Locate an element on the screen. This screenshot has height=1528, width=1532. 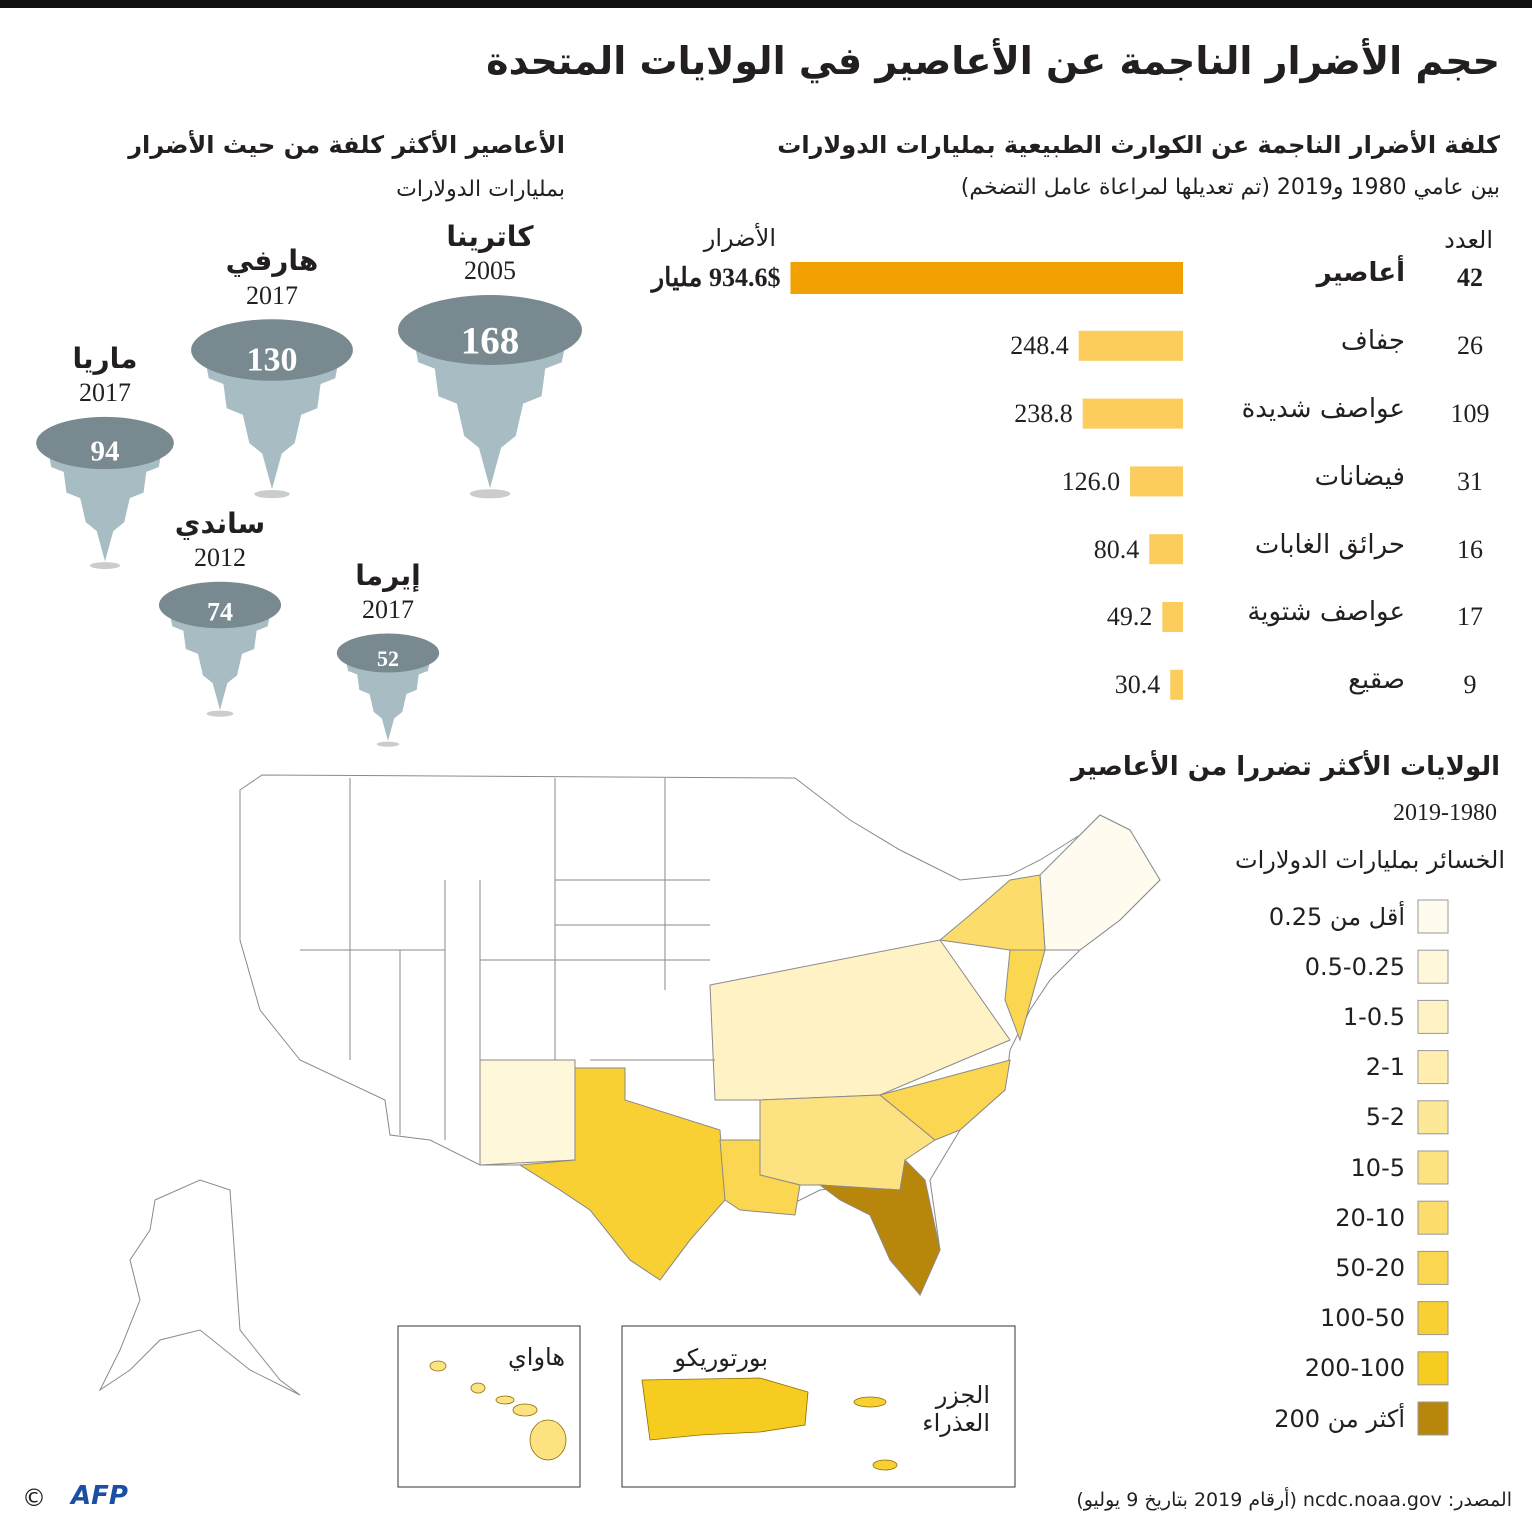
value-label: 30.4 is located at coordinates (1137, 685).